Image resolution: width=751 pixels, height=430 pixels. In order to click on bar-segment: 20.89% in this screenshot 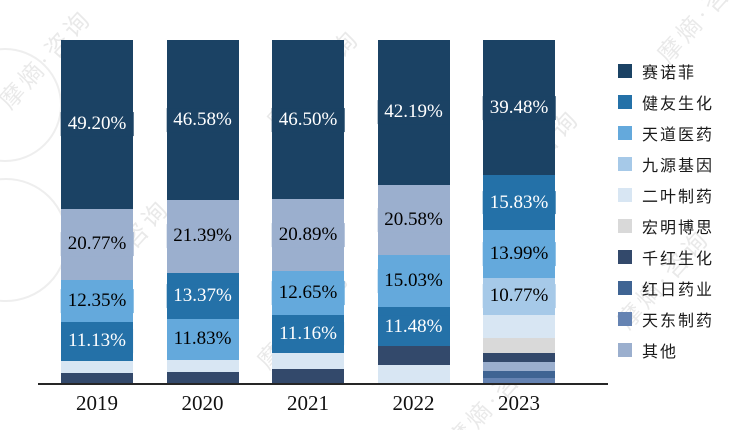, I will do `click(308, 235)`.